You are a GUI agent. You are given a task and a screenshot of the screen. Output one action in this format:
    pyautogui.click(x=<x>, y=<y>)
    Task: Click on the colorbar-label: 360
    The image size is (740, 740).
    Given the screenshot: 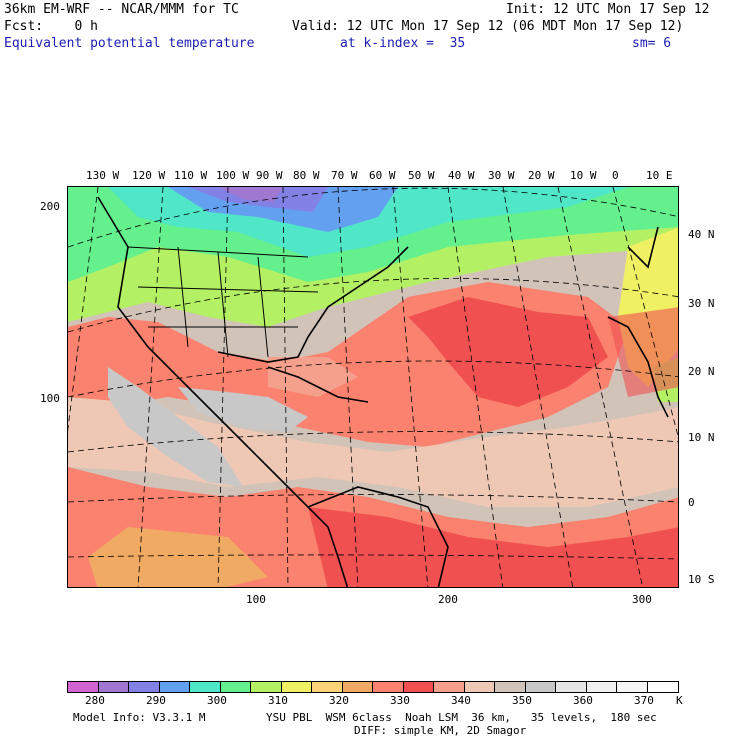 What is the action you would take?
    pyautogui.click(x=583, y=700)
    